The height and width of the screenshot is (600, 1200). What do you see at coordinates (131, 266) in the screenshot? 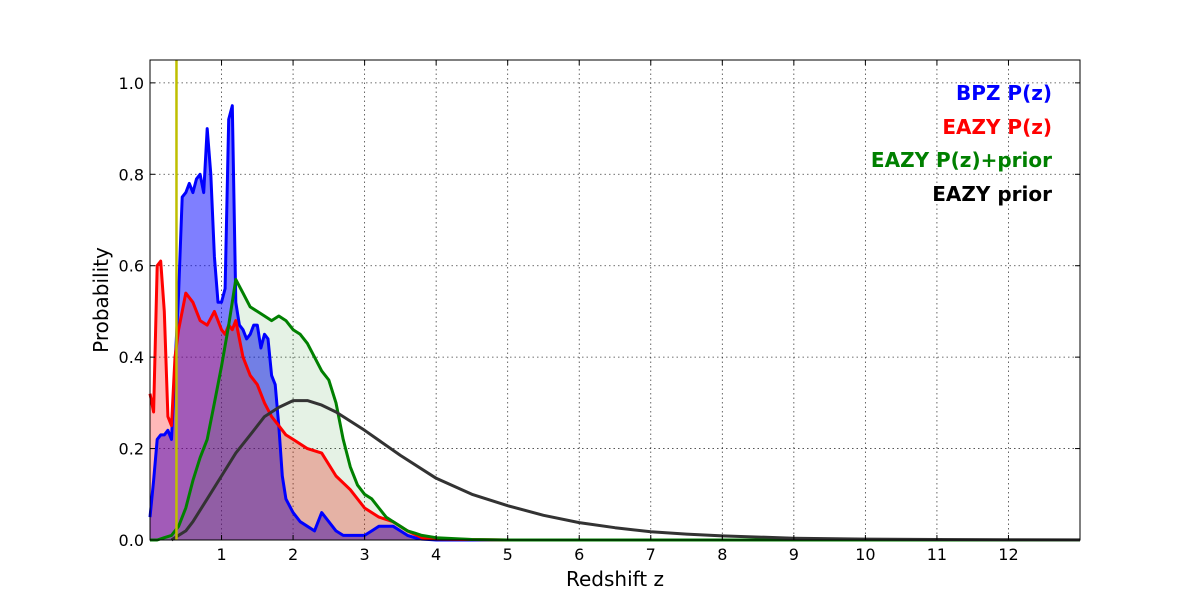
I see `y-tick-label: 0.6` at bounding box center [131, 266].